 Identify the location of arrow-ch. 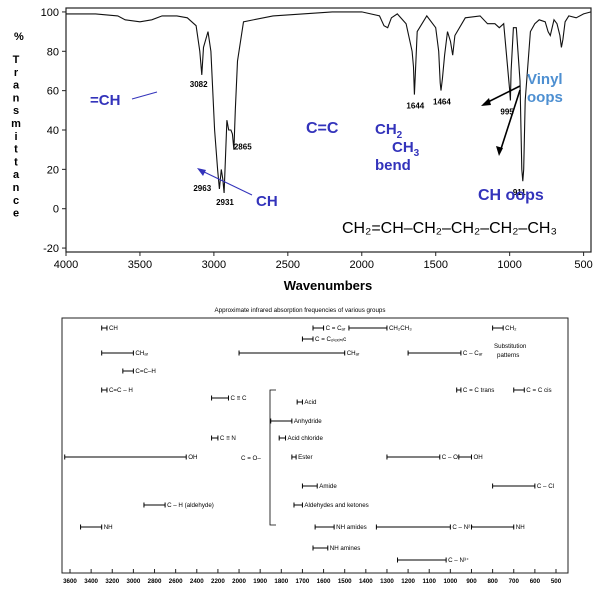
(226, 182).